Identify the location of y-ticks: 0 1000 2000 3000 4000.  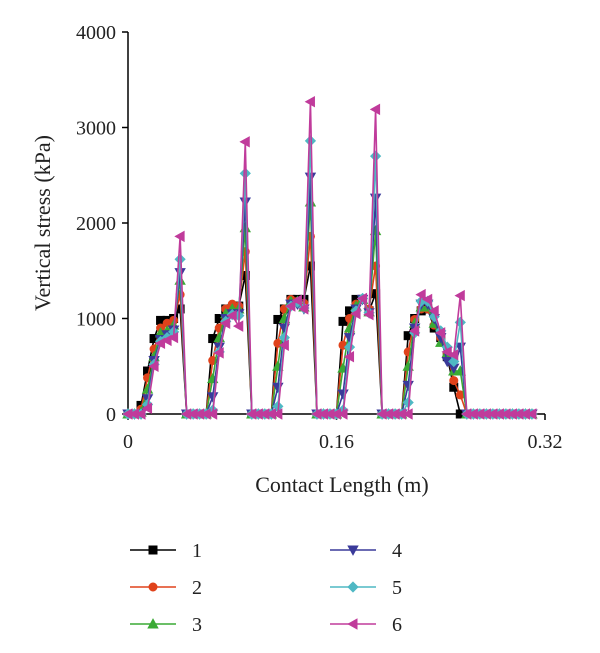
(102, 224).